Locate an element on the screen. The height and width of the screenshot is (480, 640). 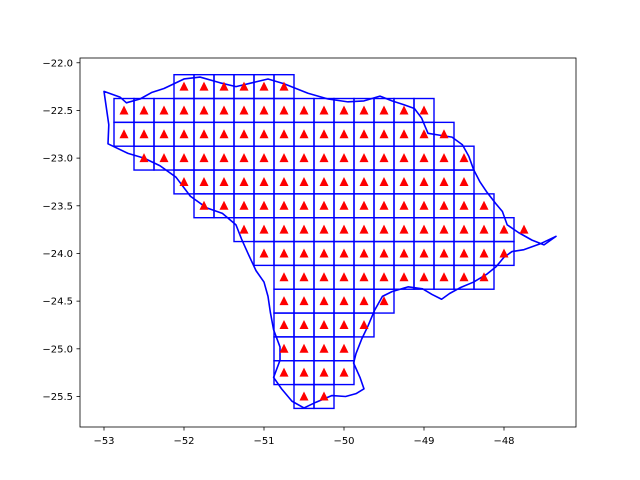
y-axis: −22.0 −22.5 −23.0 −23.5 −24.0 −24.5 −25.0 −25.5 is located at coordinates (61, 230).